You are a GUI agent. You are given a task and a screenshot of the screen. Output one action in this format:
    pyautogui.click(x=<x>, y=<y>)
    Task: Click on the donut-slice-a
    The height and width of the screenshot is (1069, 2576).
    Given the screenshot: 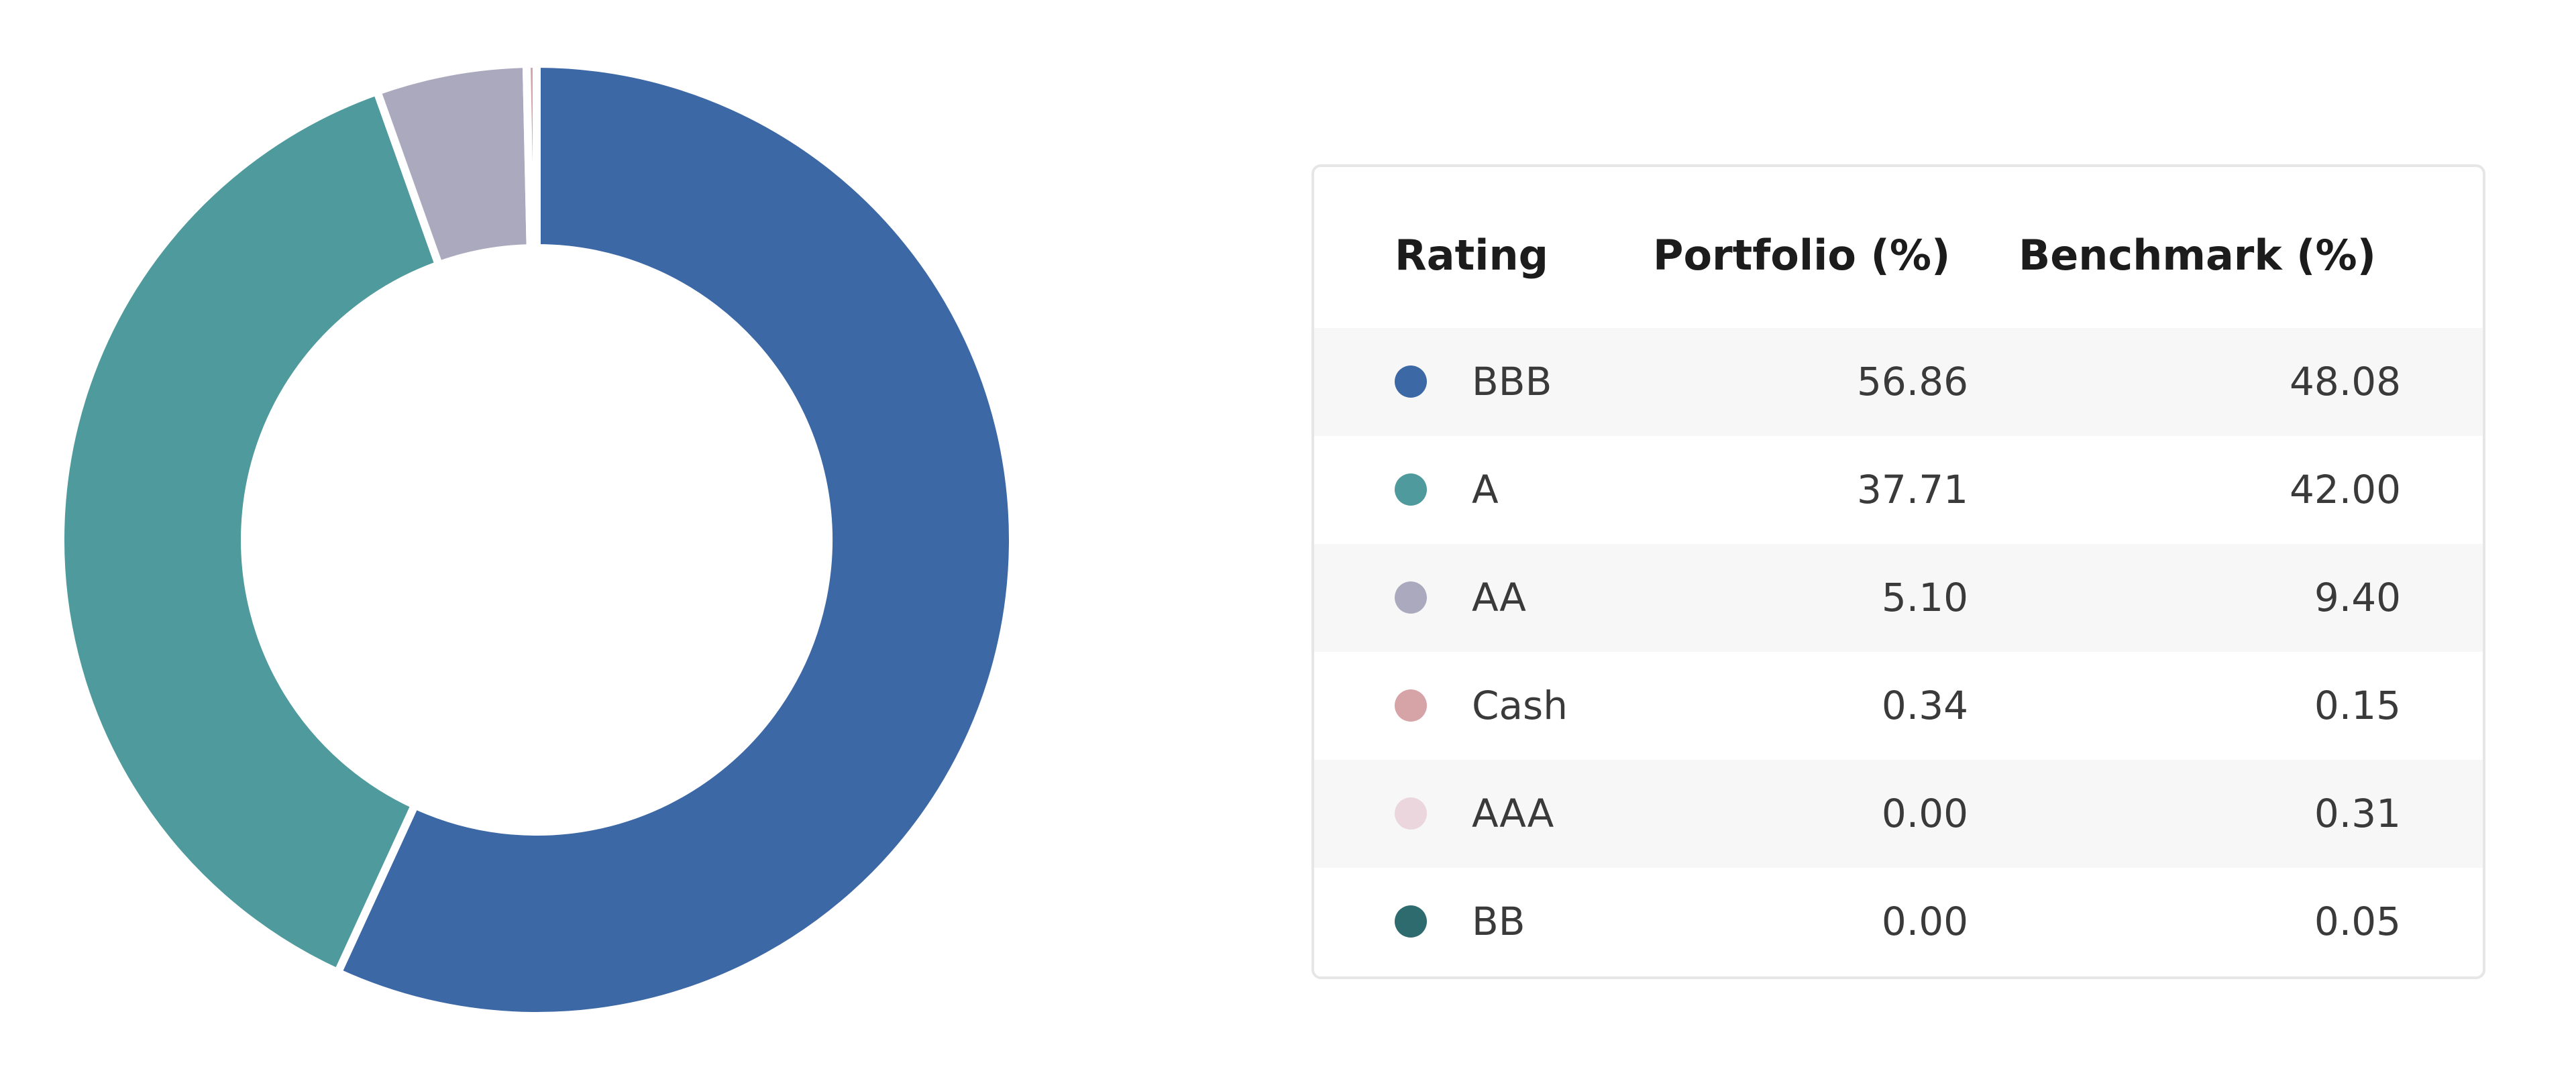 What is the action you would take?
    pyautogui.click(x=251, y=532)
    